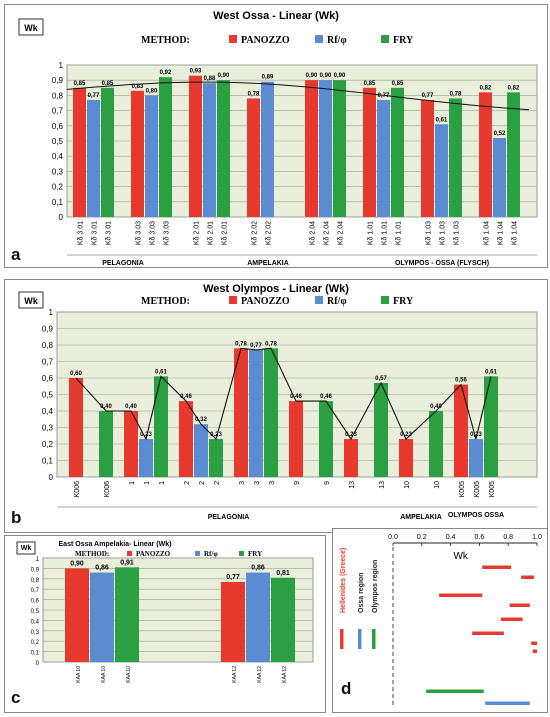 Image resolution: width=550 pixels, height=717 pixels. Describe the element at coordinates (407, 485) in the screenshot. I see `category-label: 10` at that location.